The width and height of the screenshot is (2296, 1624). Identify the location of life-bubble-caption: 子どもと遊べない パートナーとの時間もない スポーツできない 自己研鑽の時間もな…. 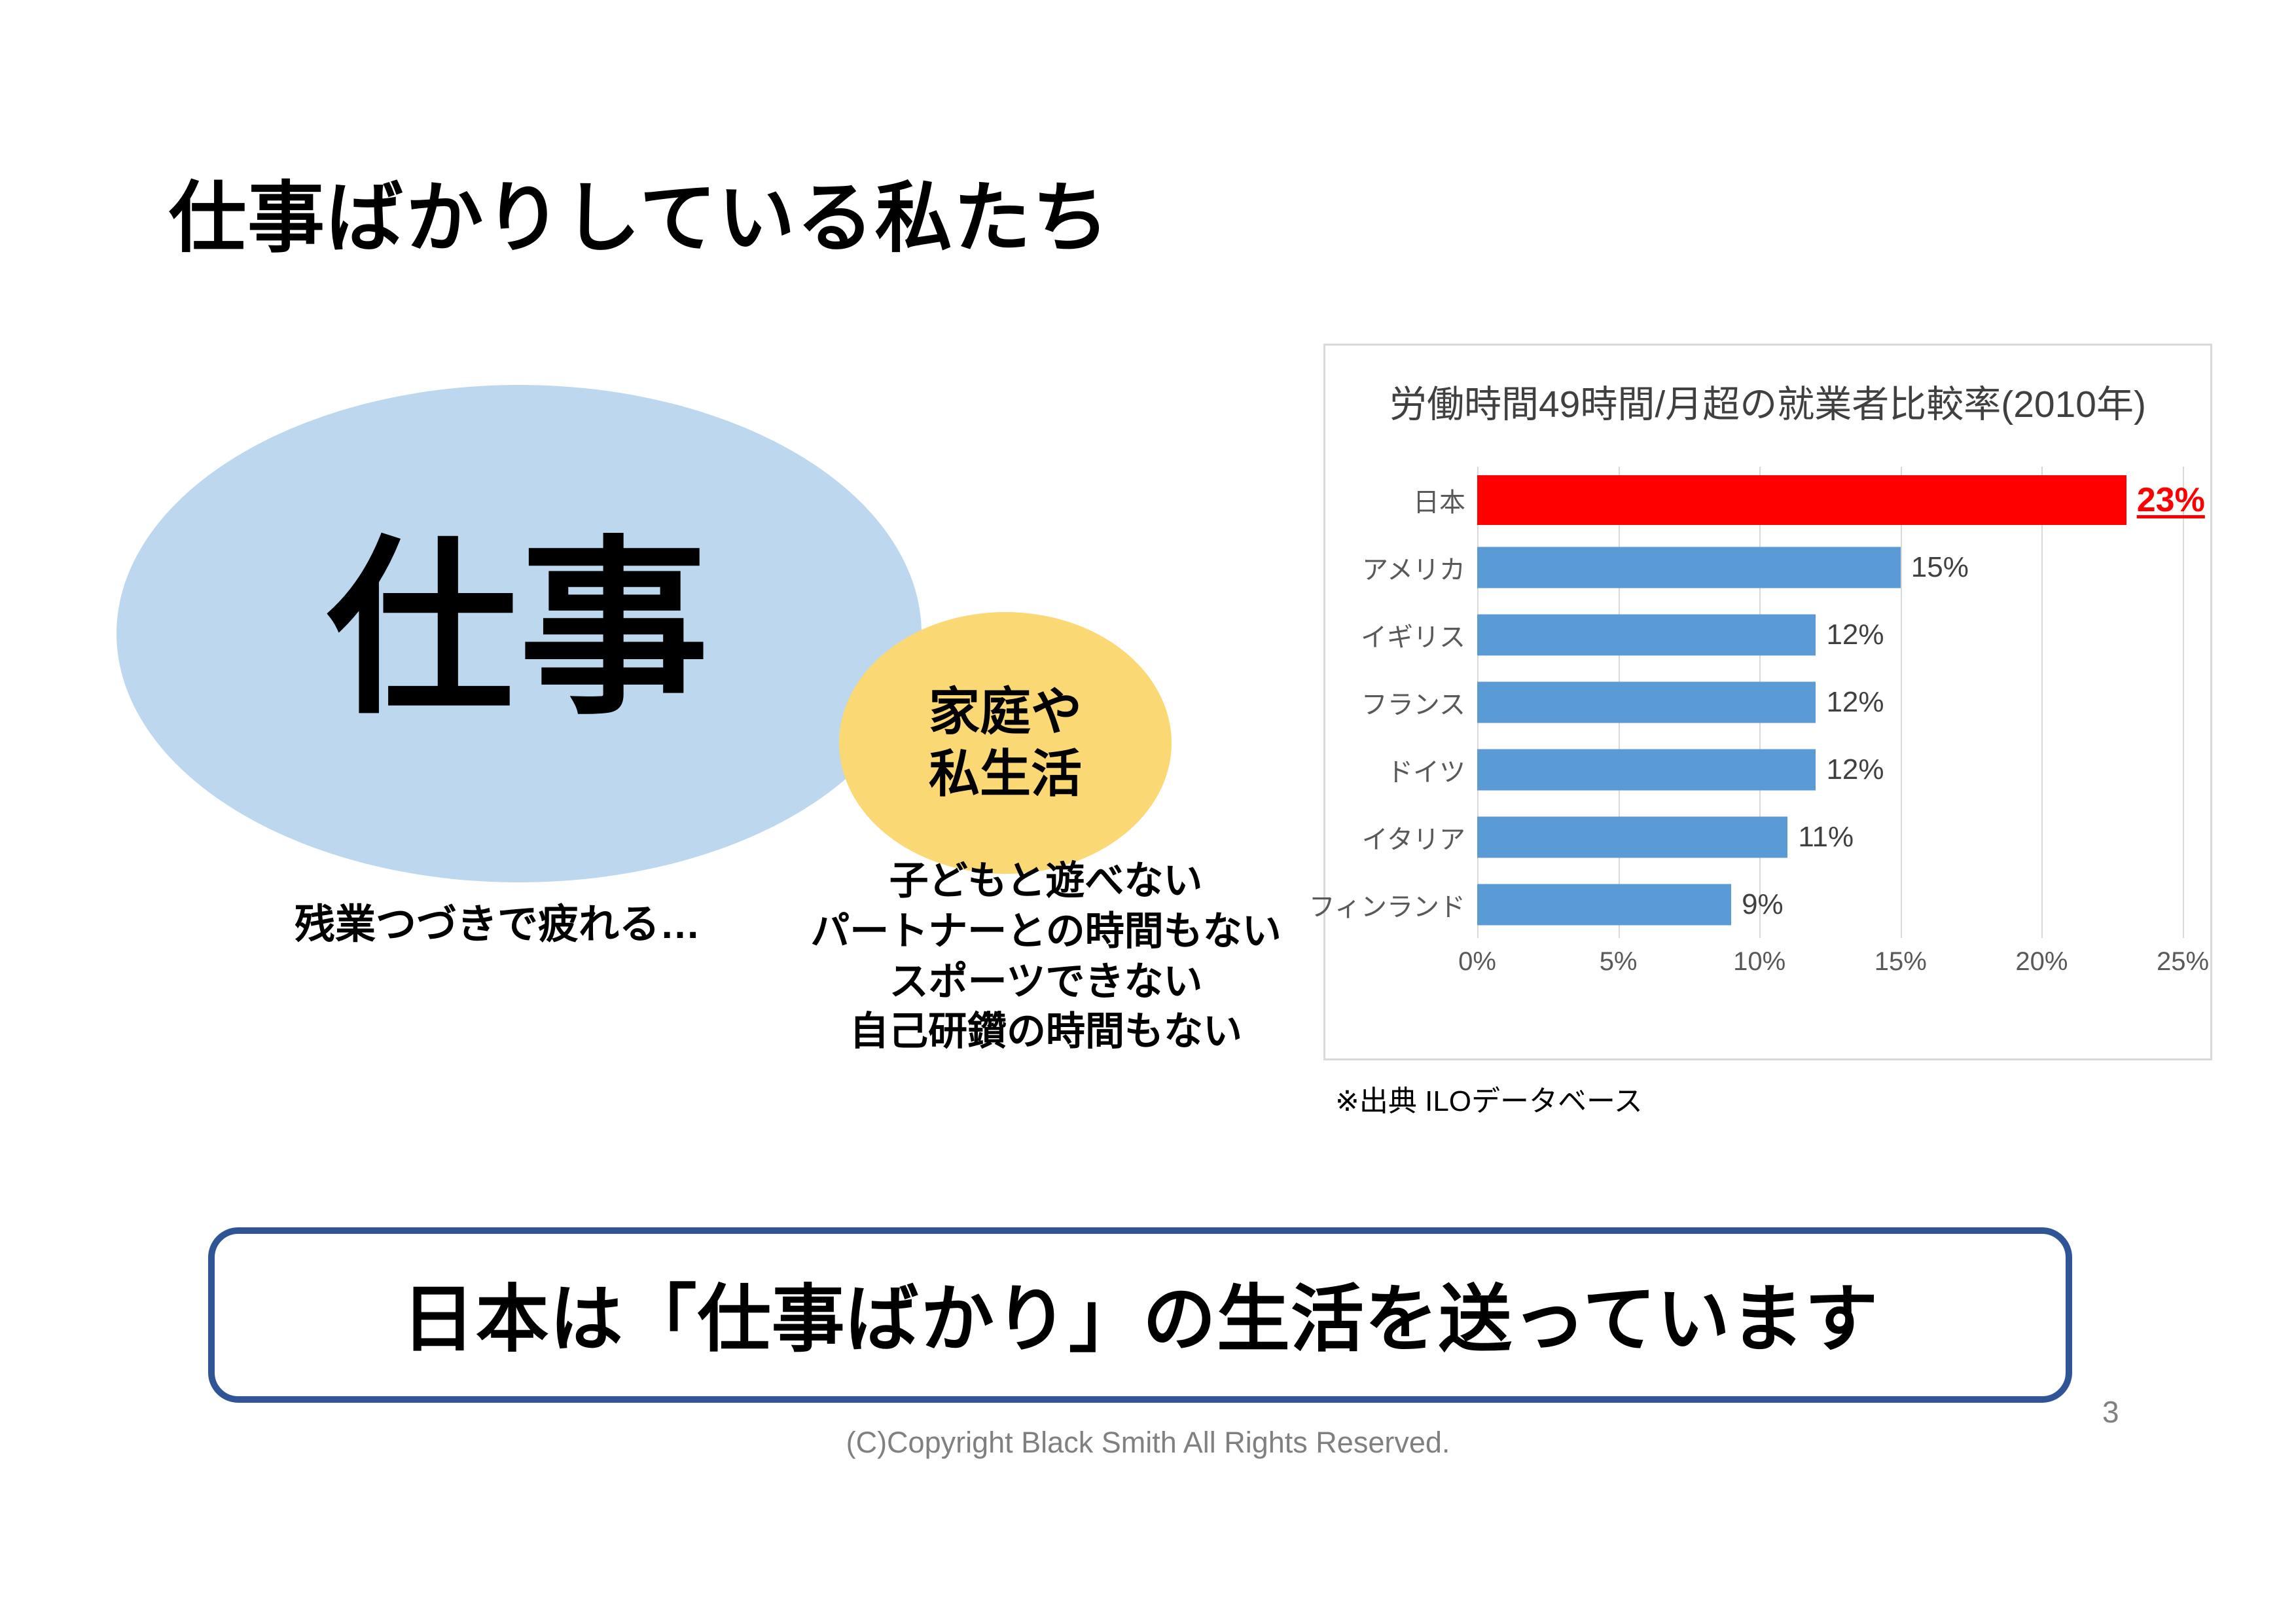
(1046, 956).